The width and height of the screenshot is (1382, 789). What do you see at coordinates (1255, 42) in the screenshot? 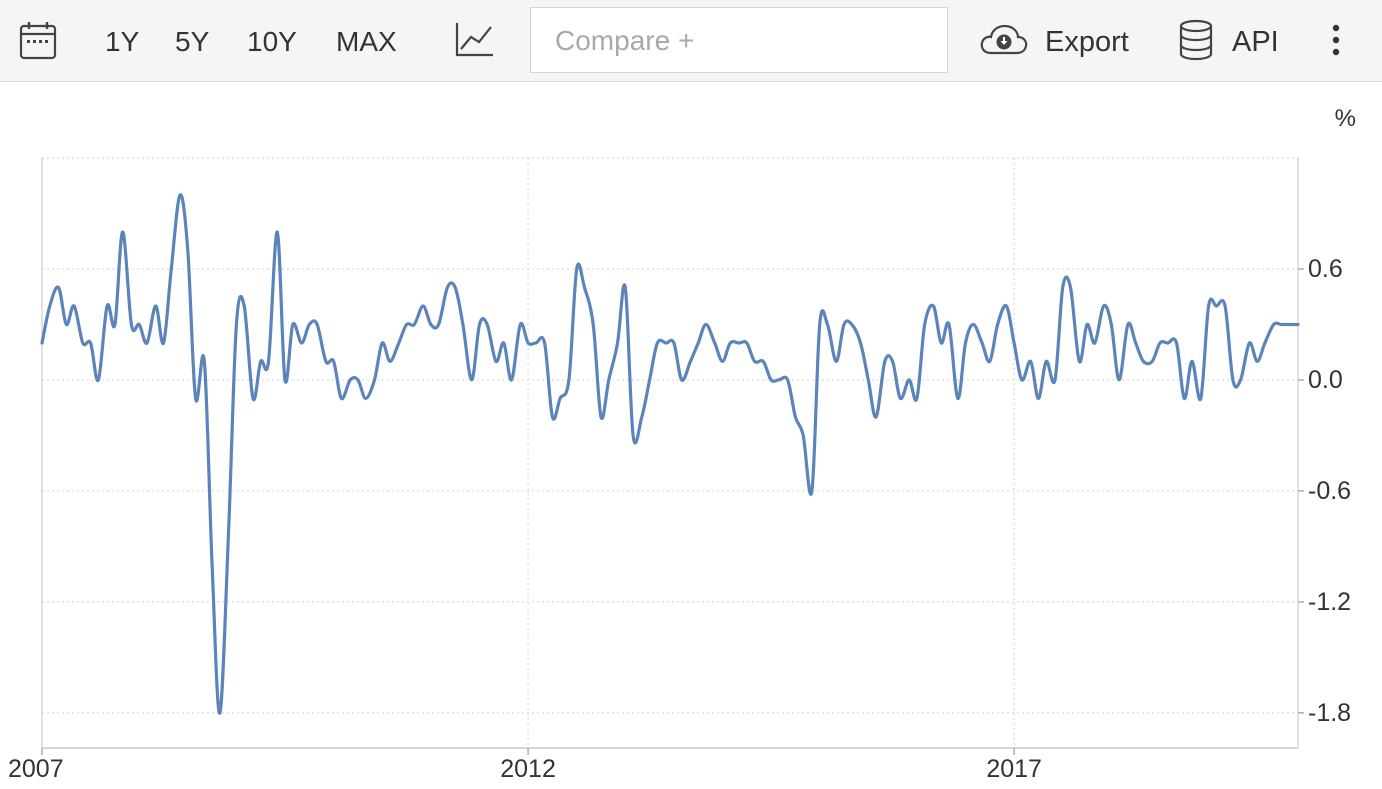
I see `api-button: API` at bounding box center [1255, 42].